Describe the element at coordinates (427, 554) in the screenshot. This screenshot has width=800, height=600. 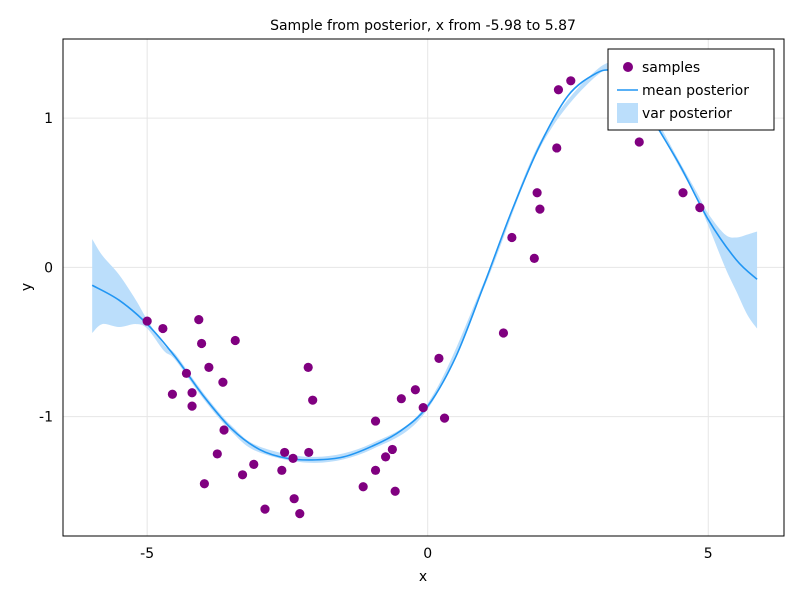
I see `x-tick-label: 0` at that location.